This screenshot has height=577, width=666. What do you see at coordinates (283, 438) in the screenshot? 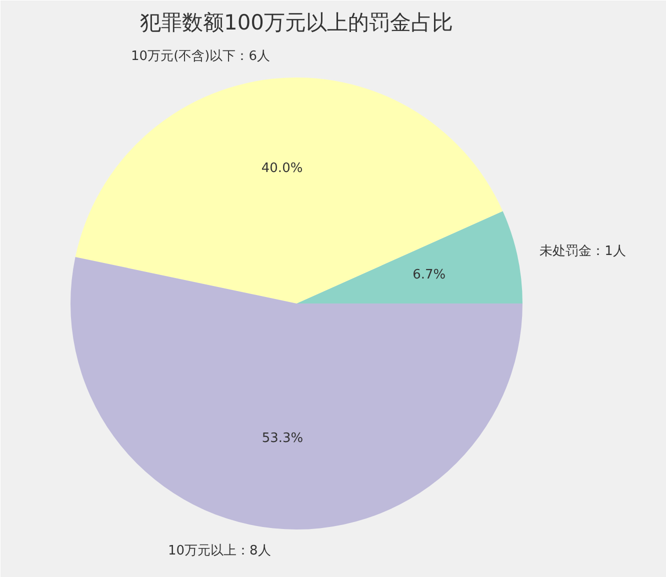
I see `data-label: 53.3%` at bounding box center [283, 438].